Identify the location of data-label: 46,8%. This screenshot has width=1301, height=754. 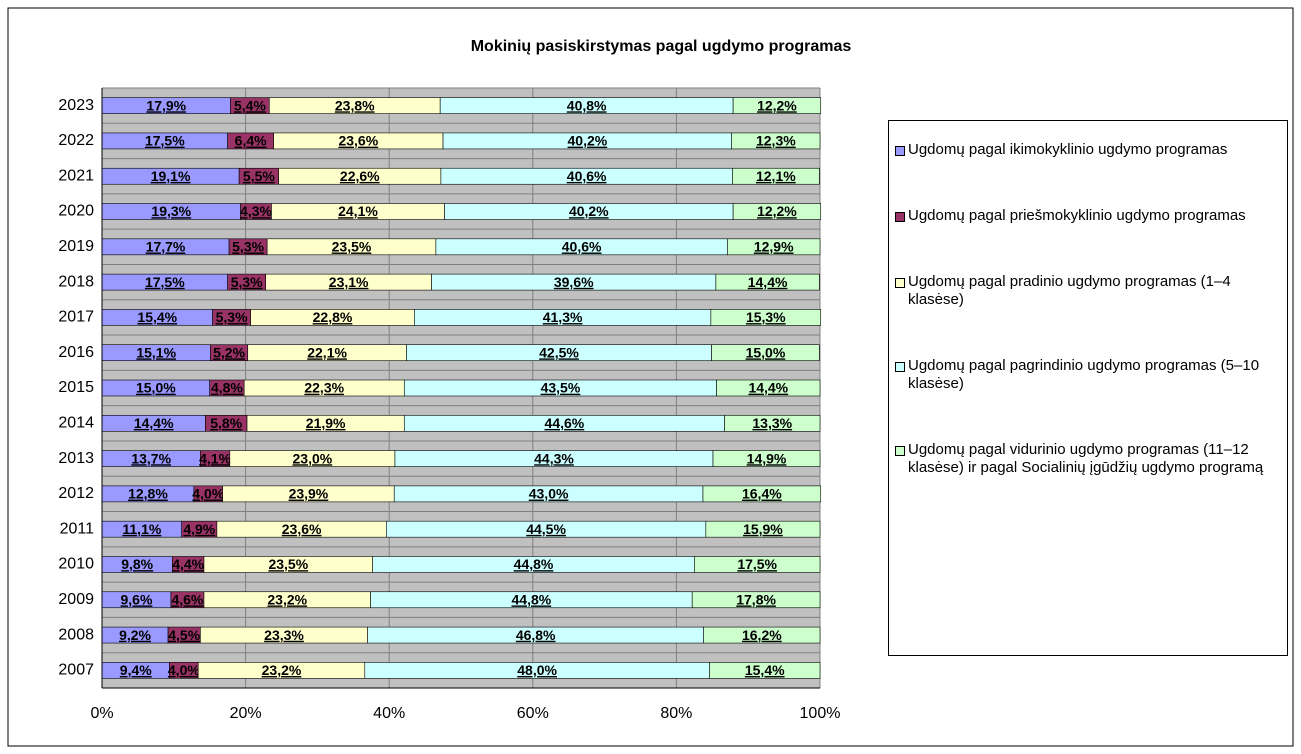
(536, 635).